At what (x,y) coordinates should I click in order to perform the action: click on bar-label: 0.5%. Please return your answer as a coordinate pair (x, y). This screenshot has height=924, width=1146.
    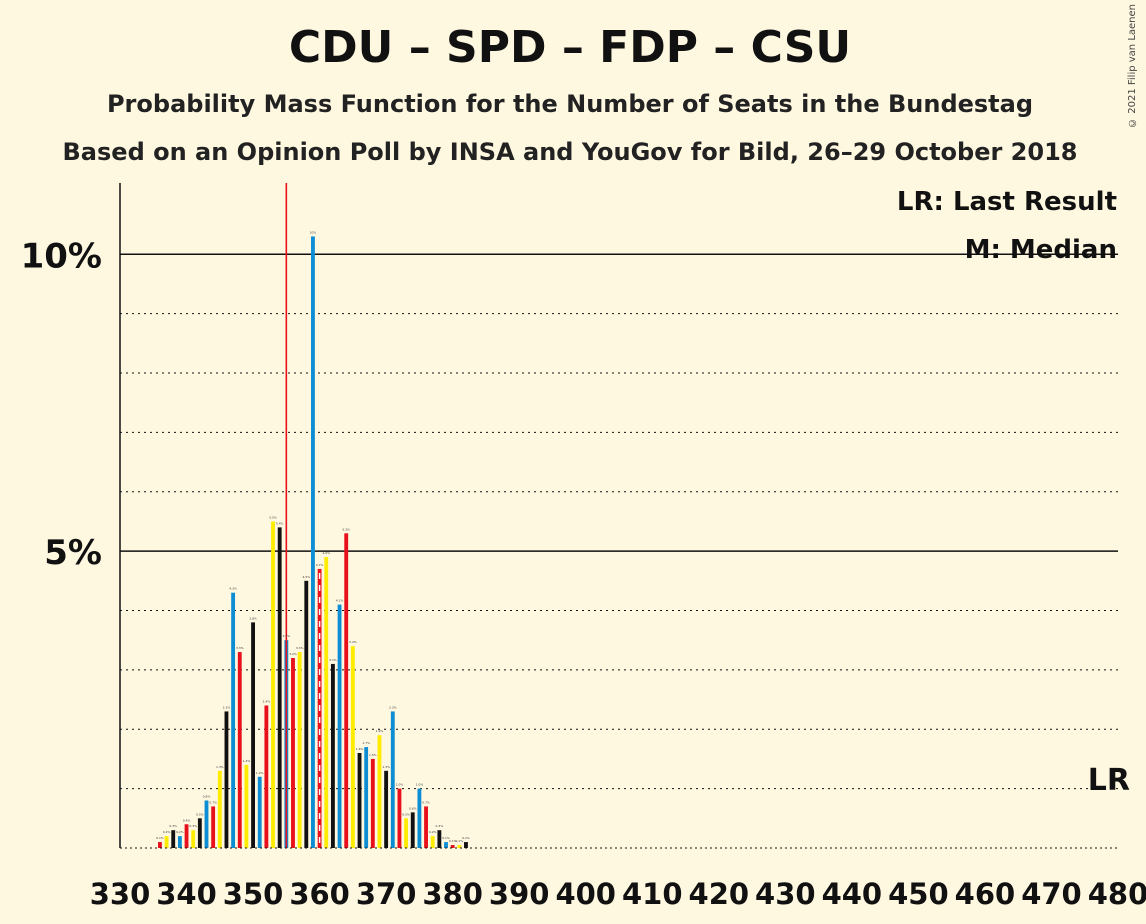
    Looking at the image, I should click on (406, 814).